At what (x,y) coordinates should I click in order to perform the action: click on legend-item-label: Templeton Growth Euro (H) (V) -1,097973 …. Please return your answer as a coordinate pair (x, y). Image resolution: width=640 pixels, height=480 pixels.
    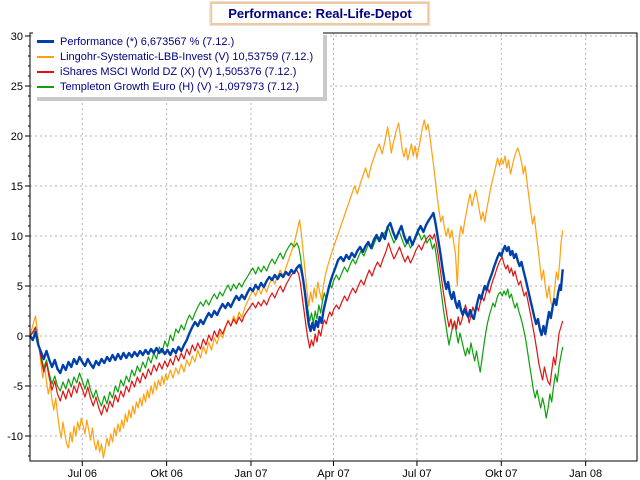
    Looking at the image, I should click on (180, 86).